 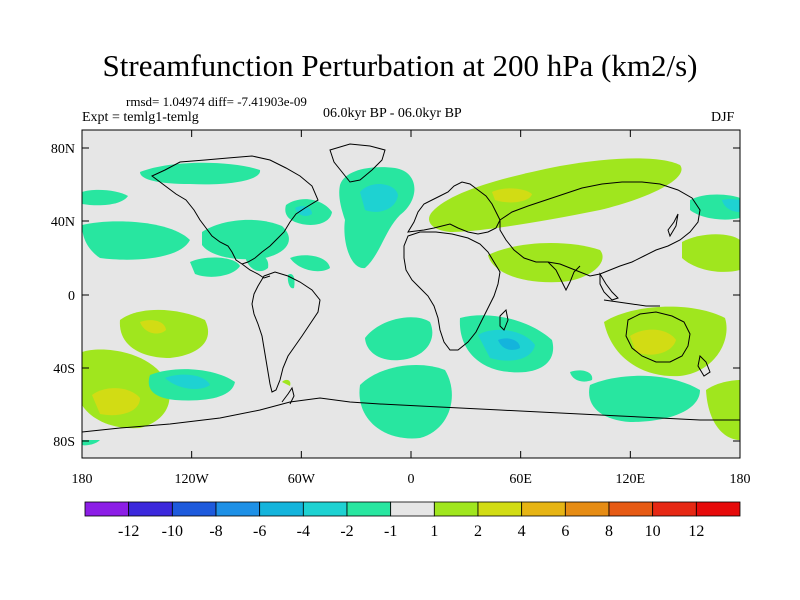 What do you see at coordinates (405, 402) in the screenshot?
I see `contour-southern-atlantic` at bounding box center [405, 402].